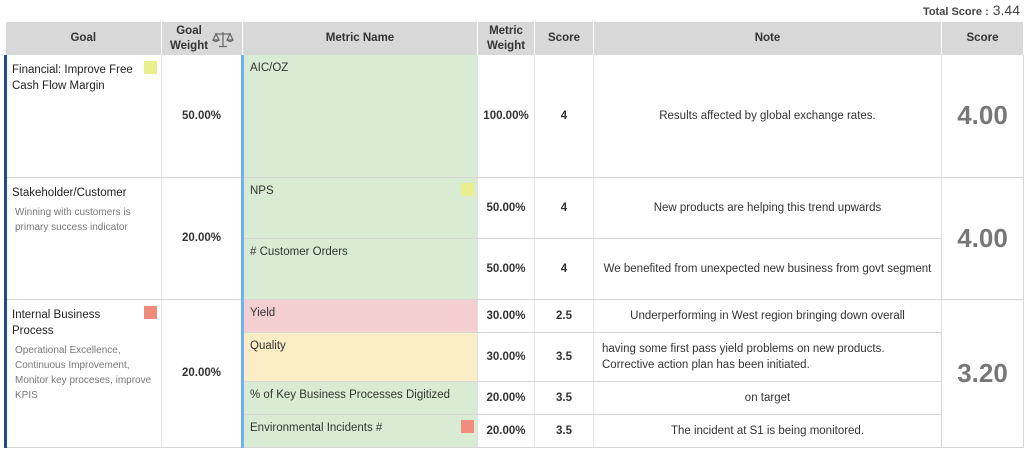  What do you see at coordinates (767, 38) in the screenshot?
I see `header-note: Note` at bounding box center [767, 38].